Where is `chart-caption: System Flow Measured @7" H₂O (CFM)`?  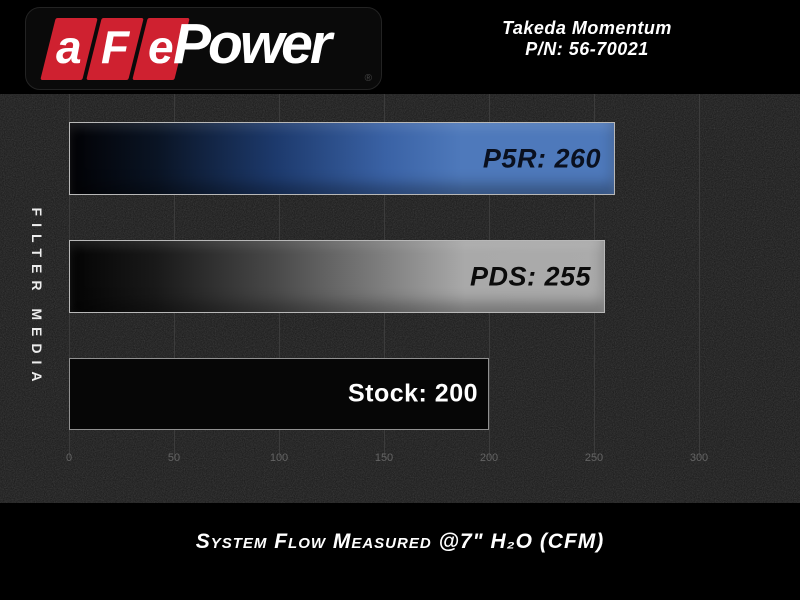 chart-caption: System Flow Measured @7" H₂O (CFM) is located at coordinates (400, 541).